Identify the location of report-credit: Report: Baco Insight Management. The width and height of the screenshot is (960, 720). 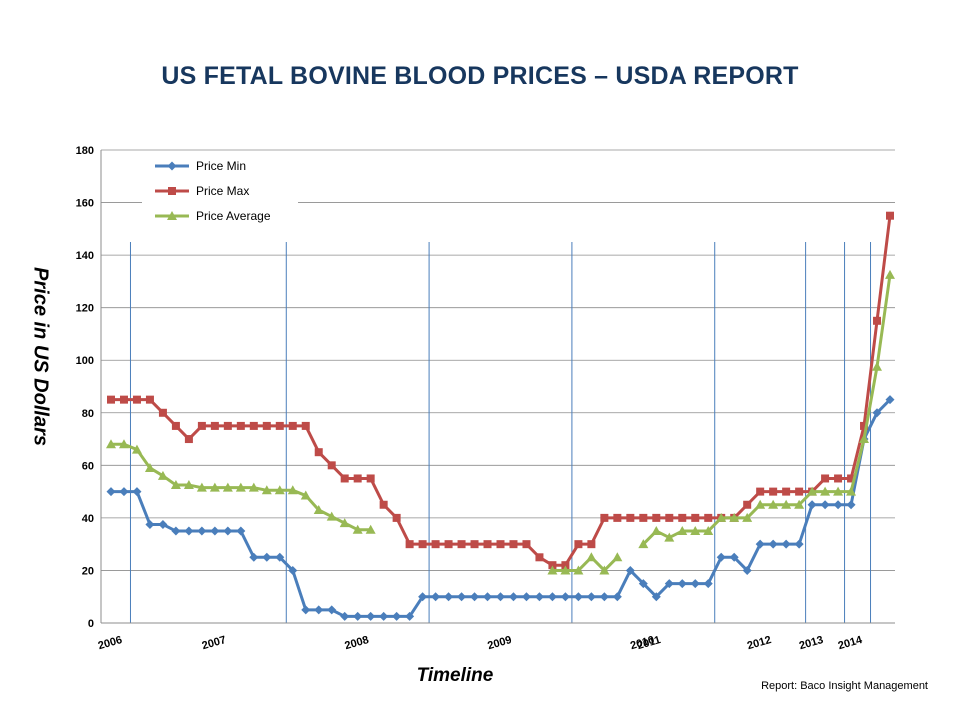
(844, 686).